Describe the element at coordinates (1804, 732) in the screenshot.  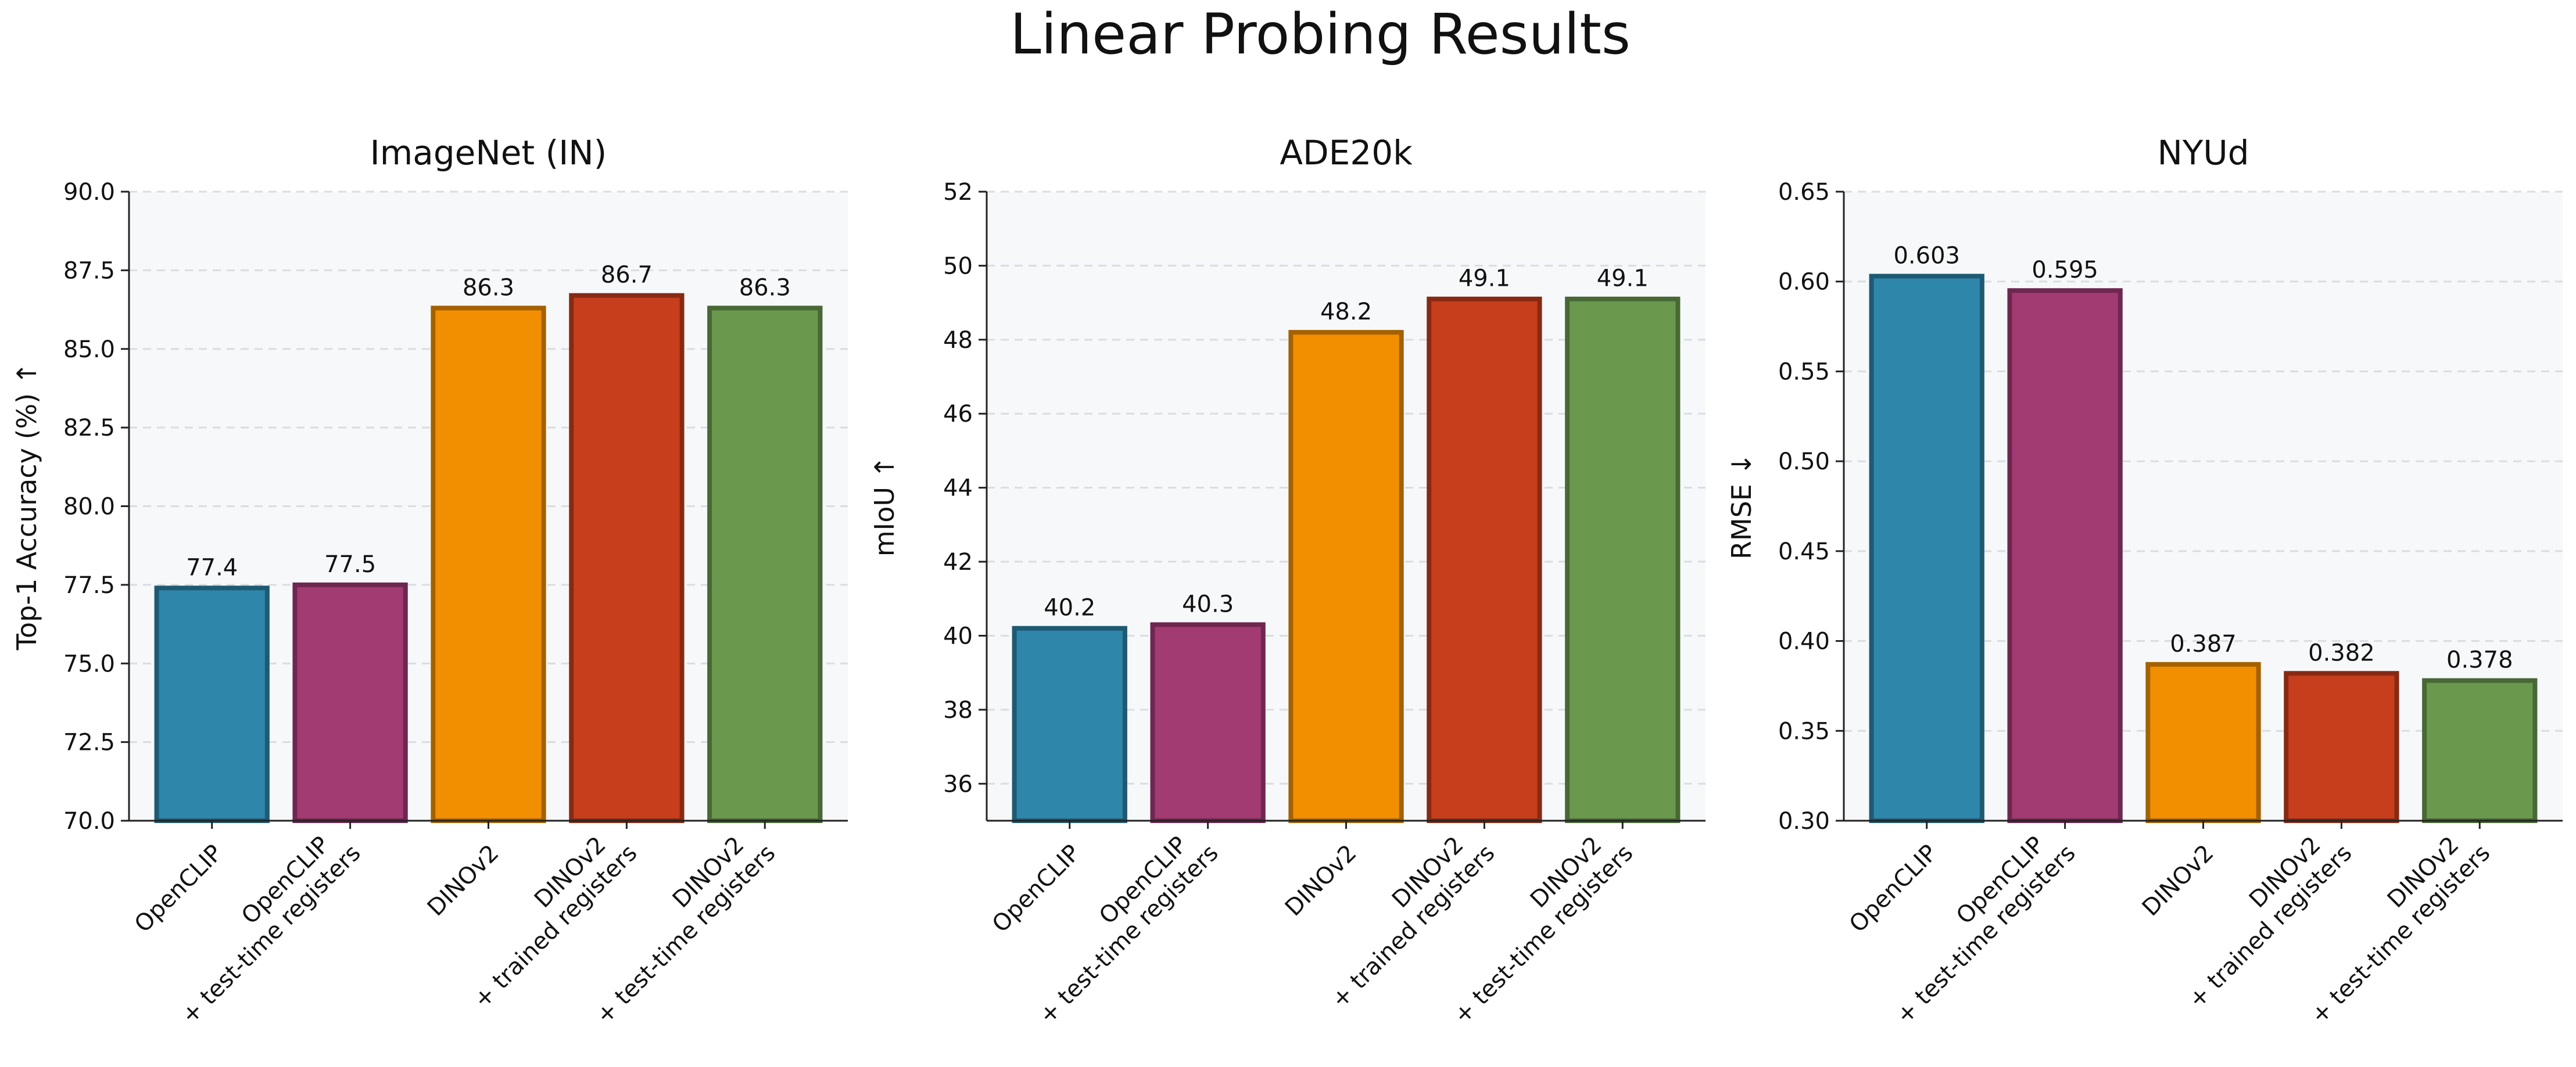
I see `y-tick-label: 0.35` at that location.